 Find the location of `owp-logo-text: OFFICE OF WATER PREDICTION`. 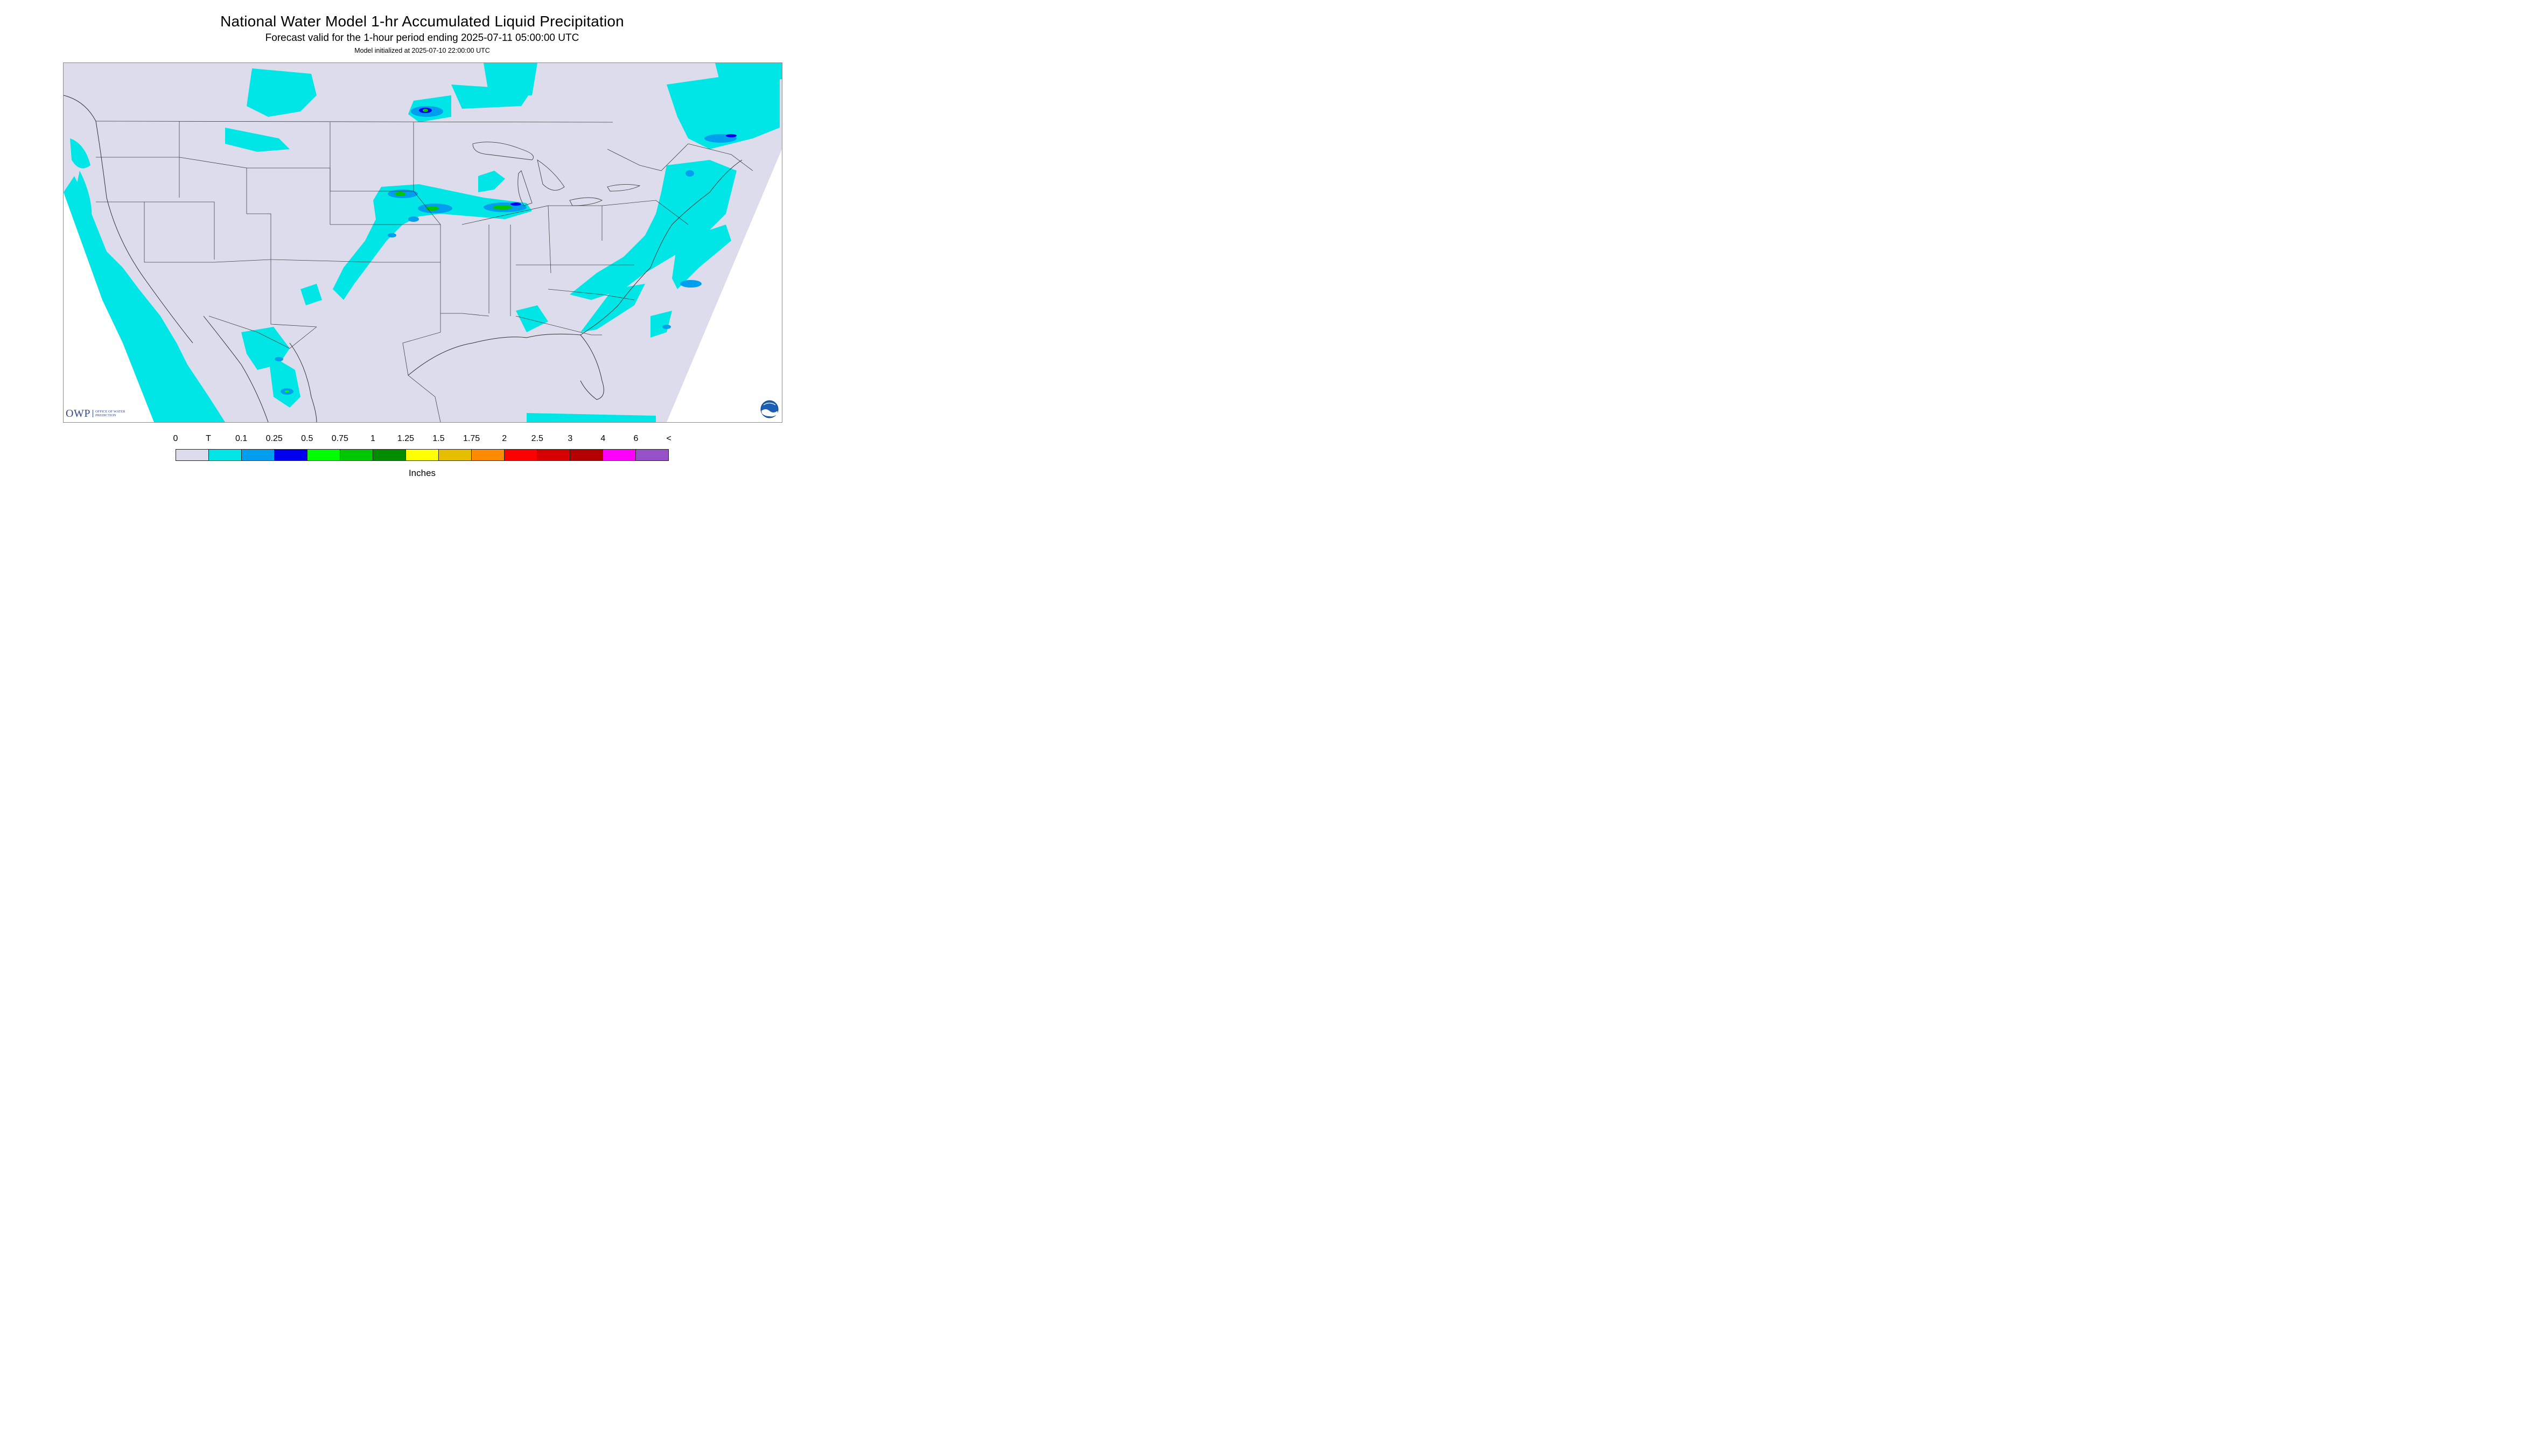

owp-logo-text: OFFICE OF WATER PREDICTION is located at coordinates (109, 413).